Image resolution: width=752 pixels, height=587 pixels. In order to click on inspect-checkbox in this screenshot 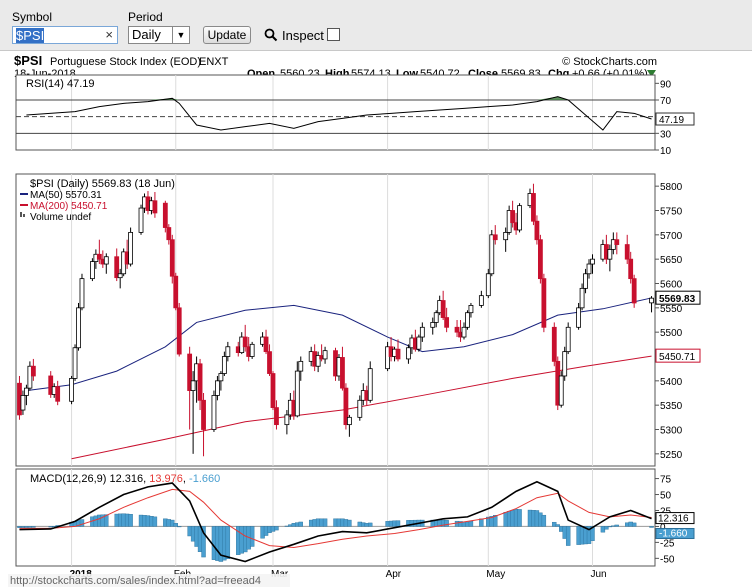, I will do `click(333, 34)`.